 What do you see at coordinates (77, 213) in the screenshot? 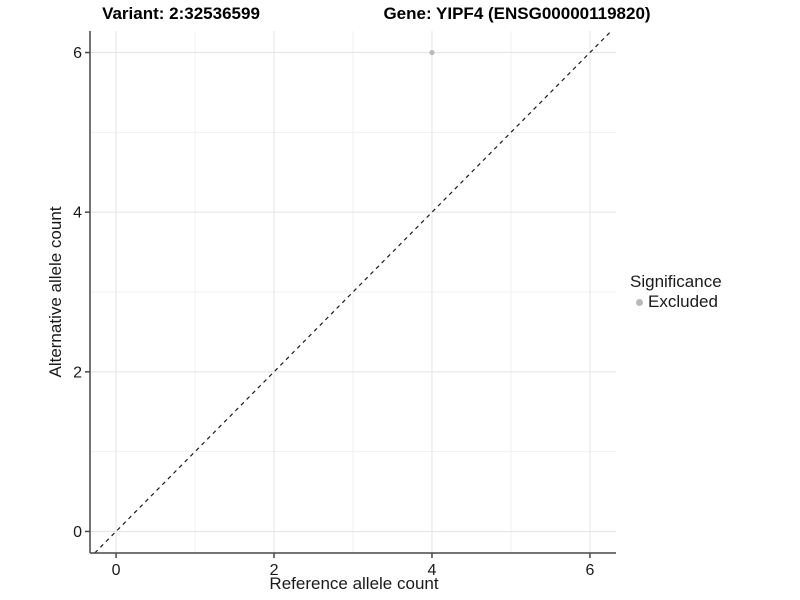
I see `y-tick-label: 4` at bounding box center [77, 213].